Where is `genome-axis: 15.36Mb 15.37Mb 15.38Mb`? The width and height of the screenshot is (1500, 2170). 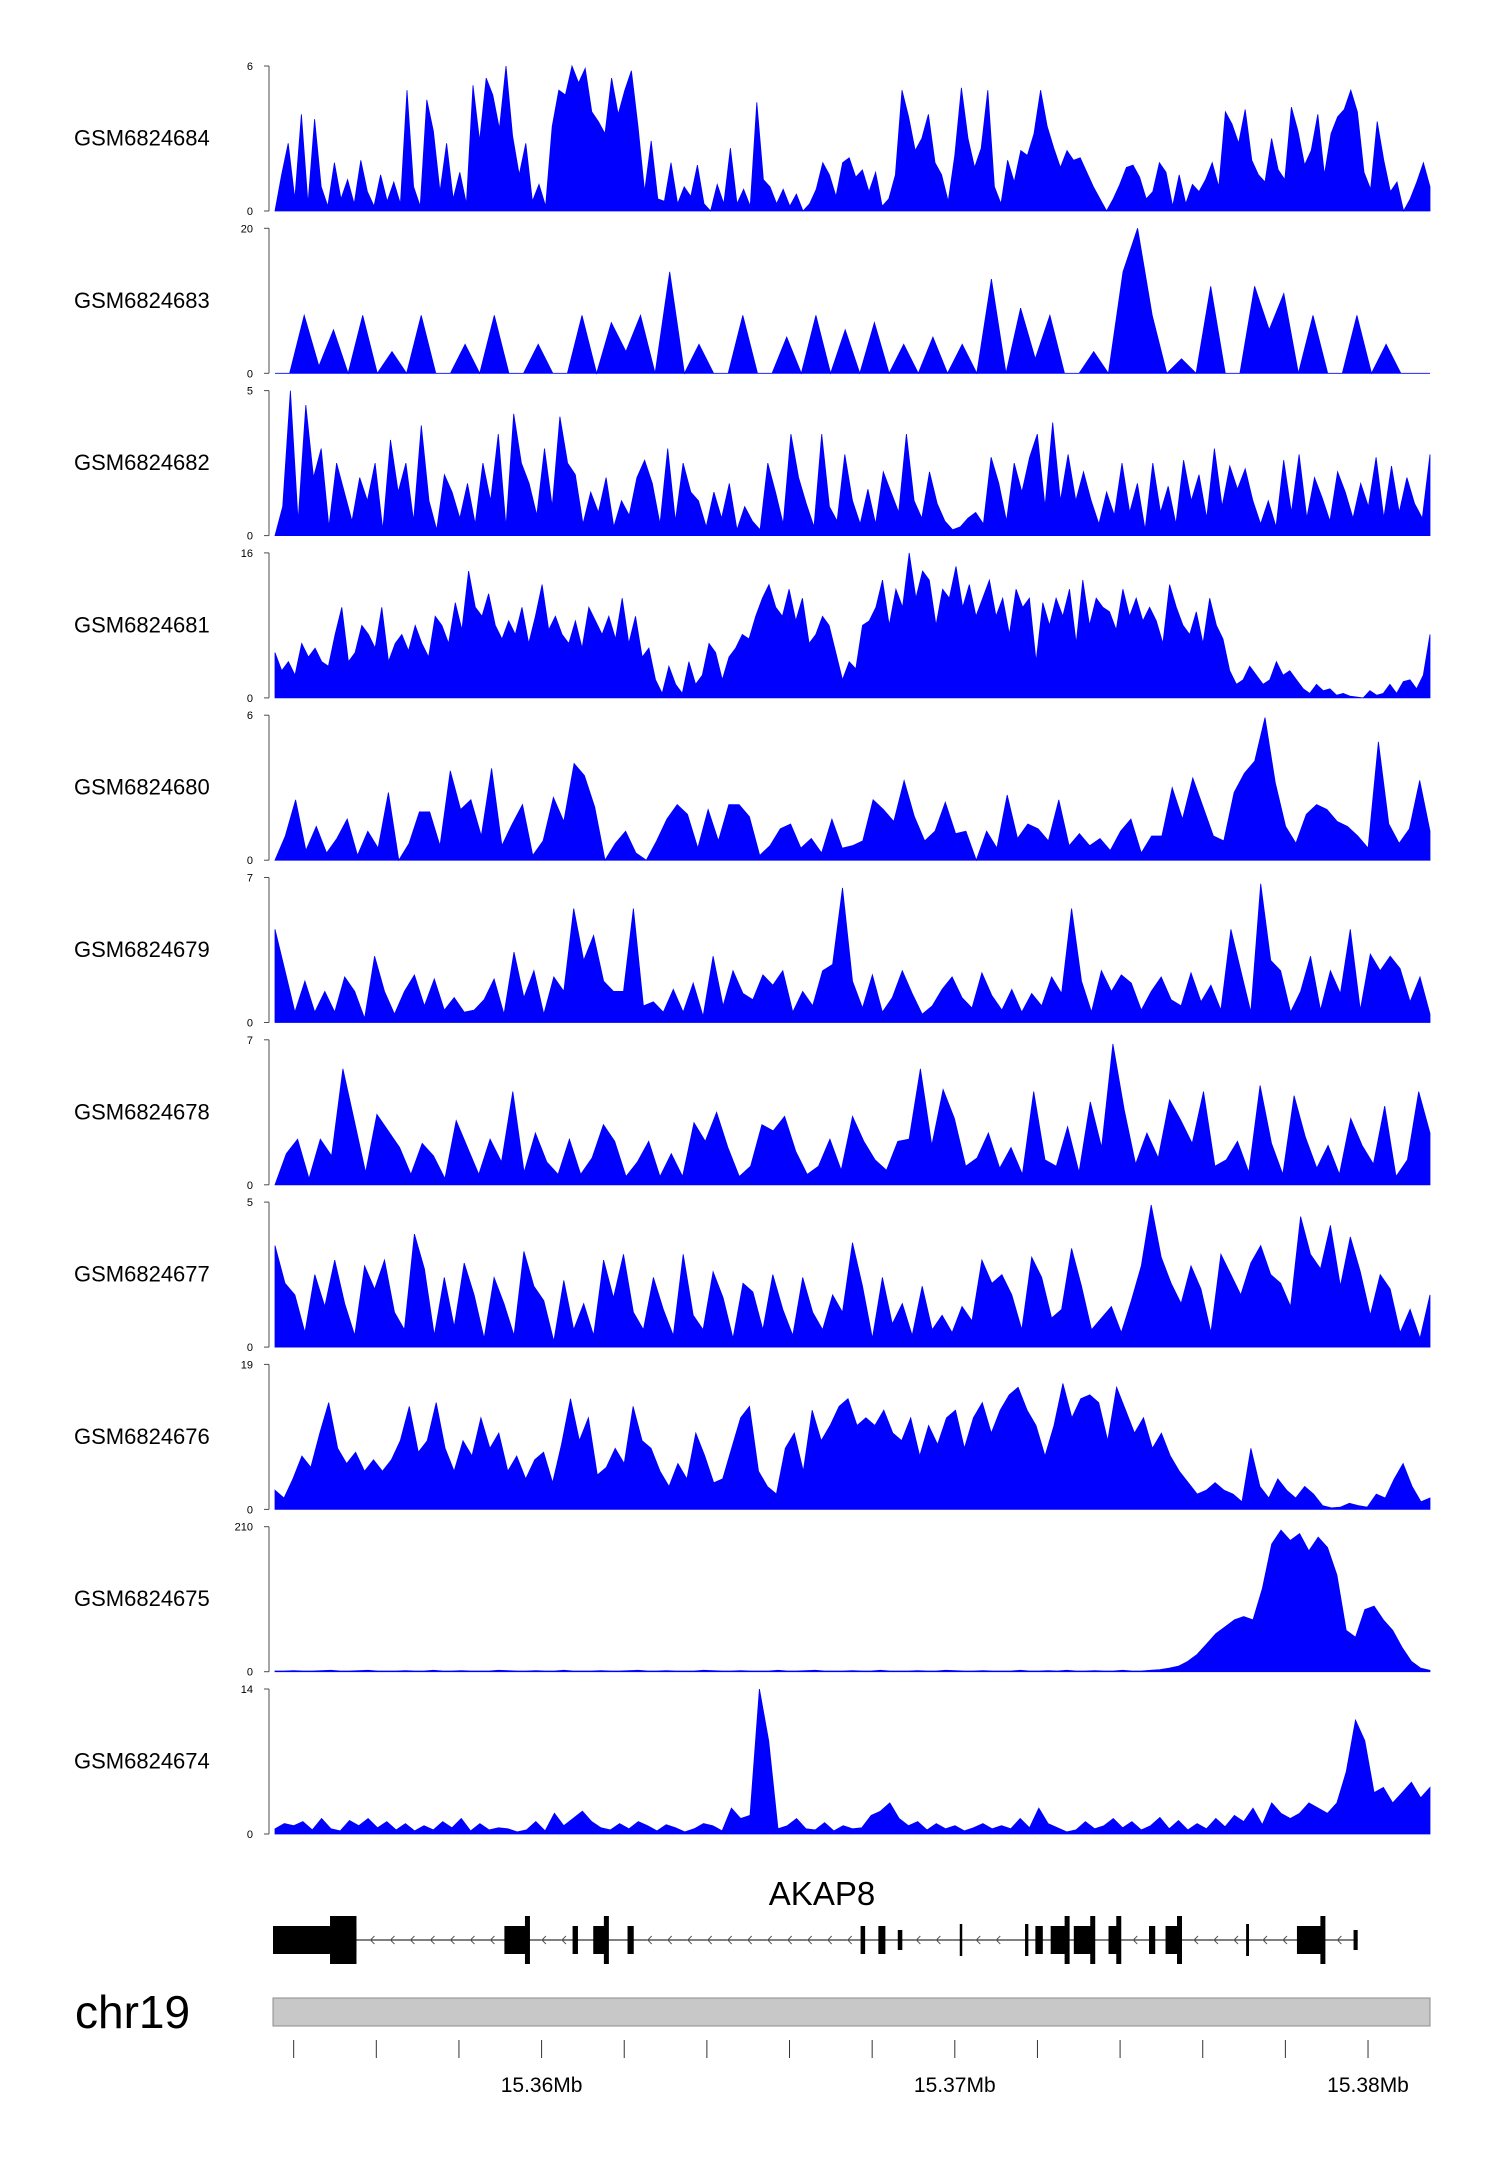 genome-axis: 15.36Mb 15.37Mb 15.38Mb is located at coordinates (851, 2068).